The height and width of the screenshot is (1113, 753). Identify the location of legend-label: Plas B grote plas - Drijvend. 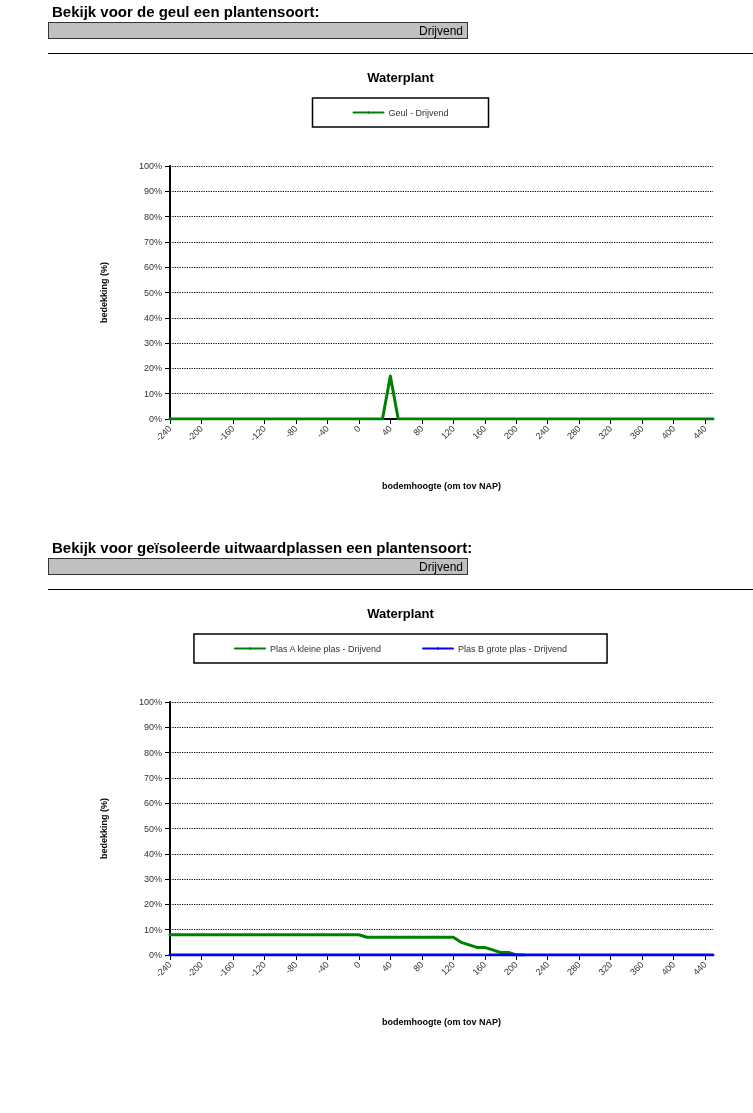
(513, 648).